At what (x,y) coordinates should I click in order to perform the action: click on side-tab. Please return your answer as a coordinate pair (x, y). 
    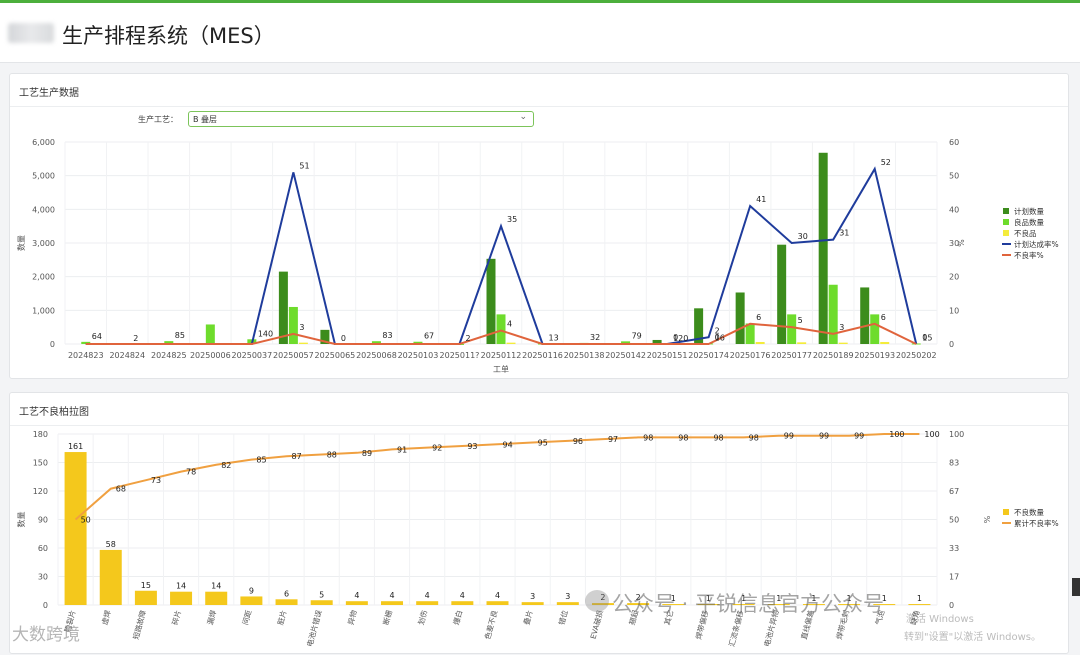
    Looking at the image, I should click on (1076, 587).